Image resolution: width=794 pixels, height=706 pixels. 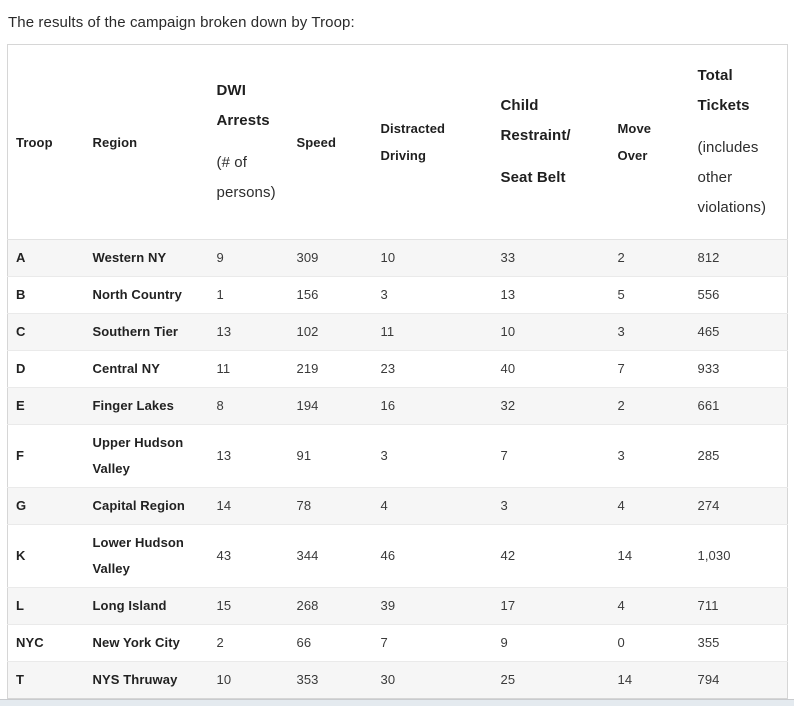 What do you see at coordinates (708, 642) in the screenshot?
I see `cell-total: 355` at bounding box center [708, 642].